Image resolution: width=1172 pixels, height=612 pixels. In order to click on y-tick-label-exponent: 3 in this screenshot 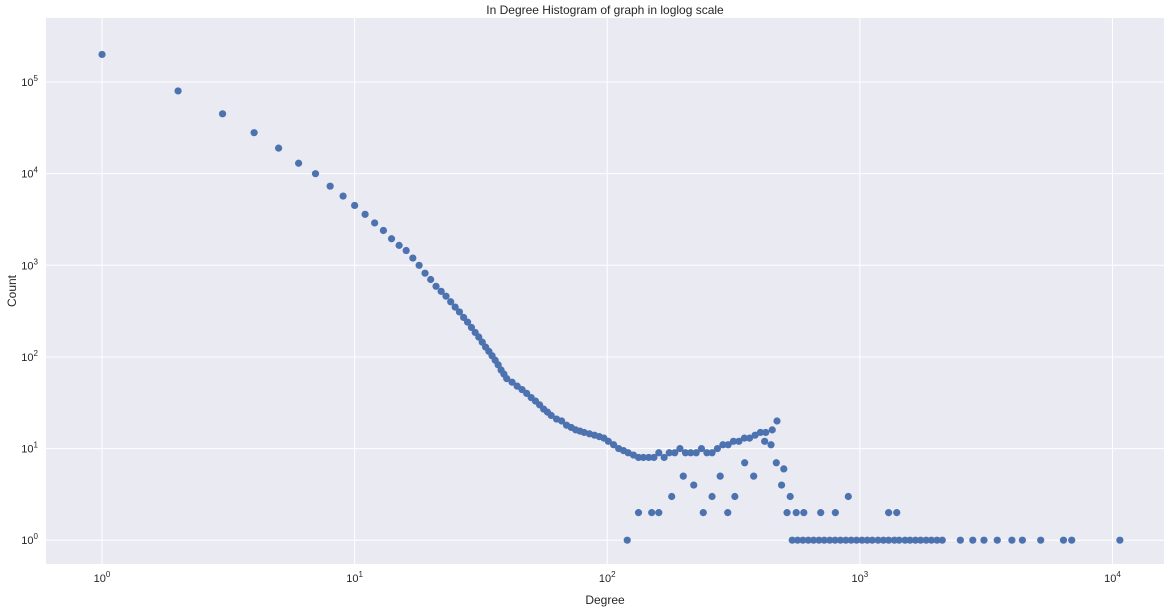, I will do `click(36, 261)`.